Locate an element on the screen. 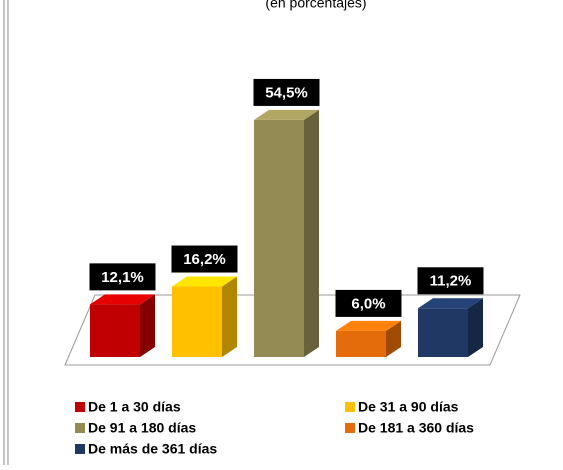  legend-label: De más de 361 días is located at coordinates (152, 449).